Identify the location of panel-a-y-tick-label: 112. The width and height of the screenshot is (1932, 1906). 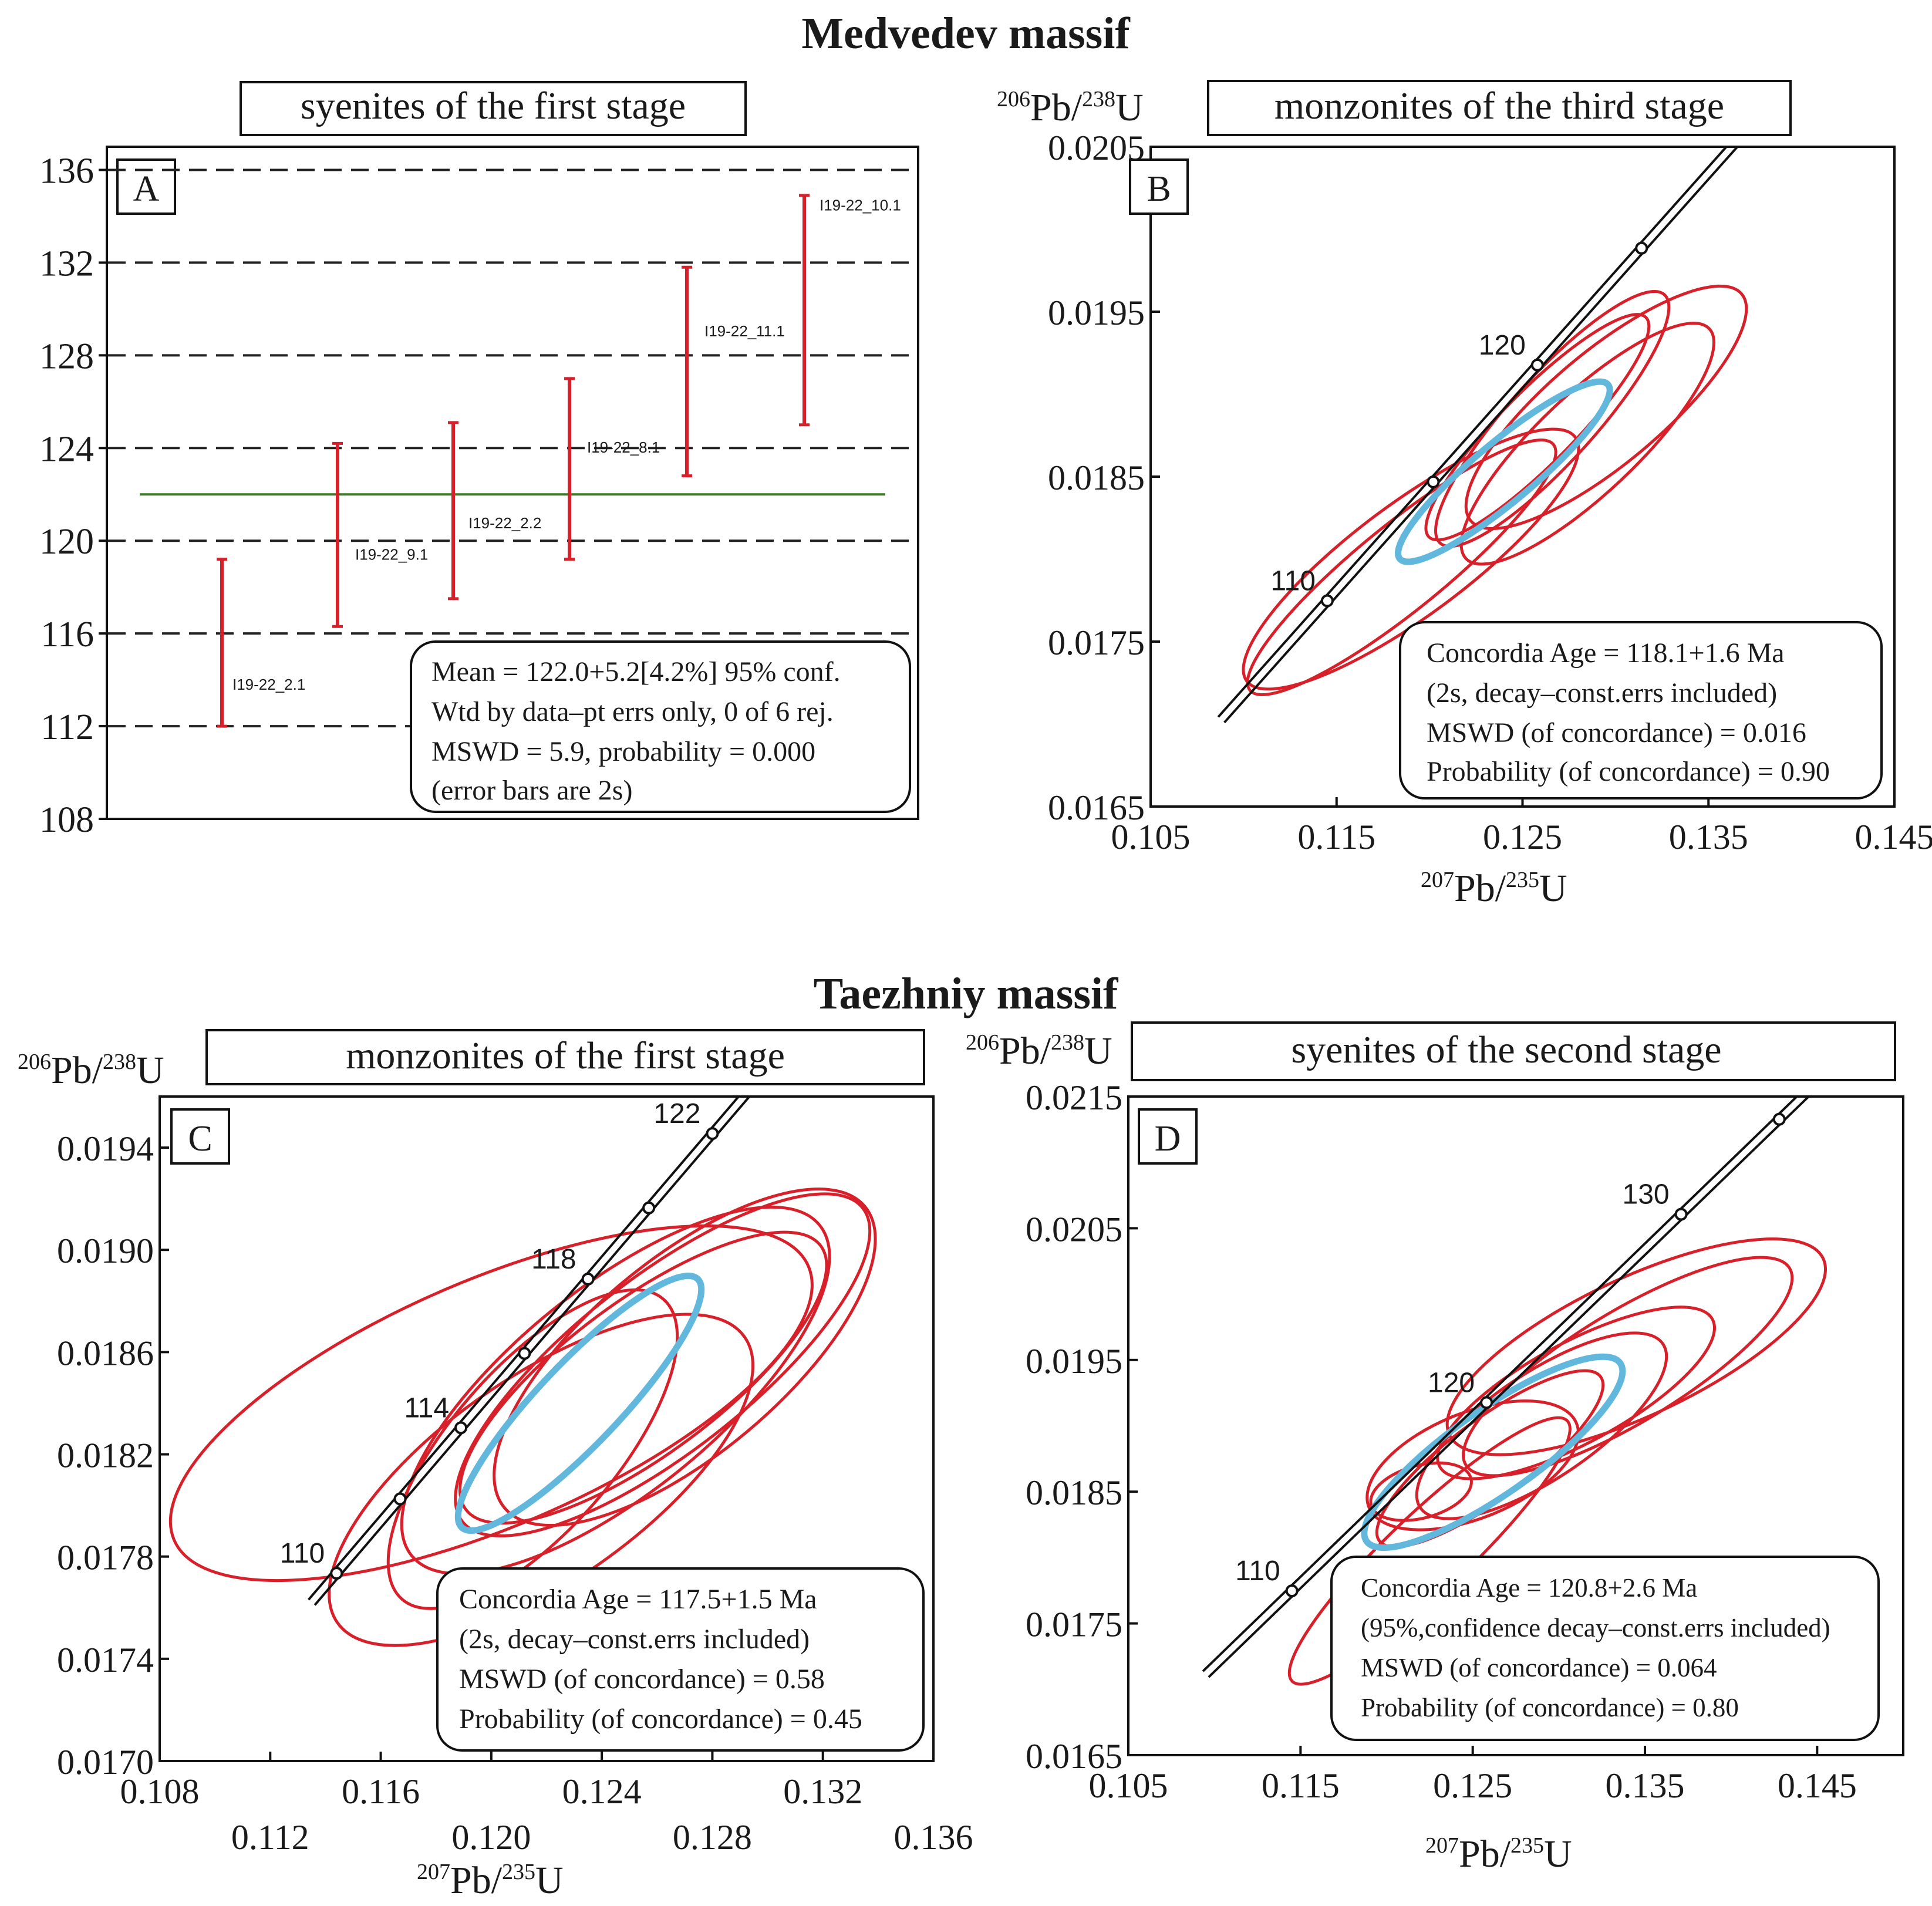
(67, 727).